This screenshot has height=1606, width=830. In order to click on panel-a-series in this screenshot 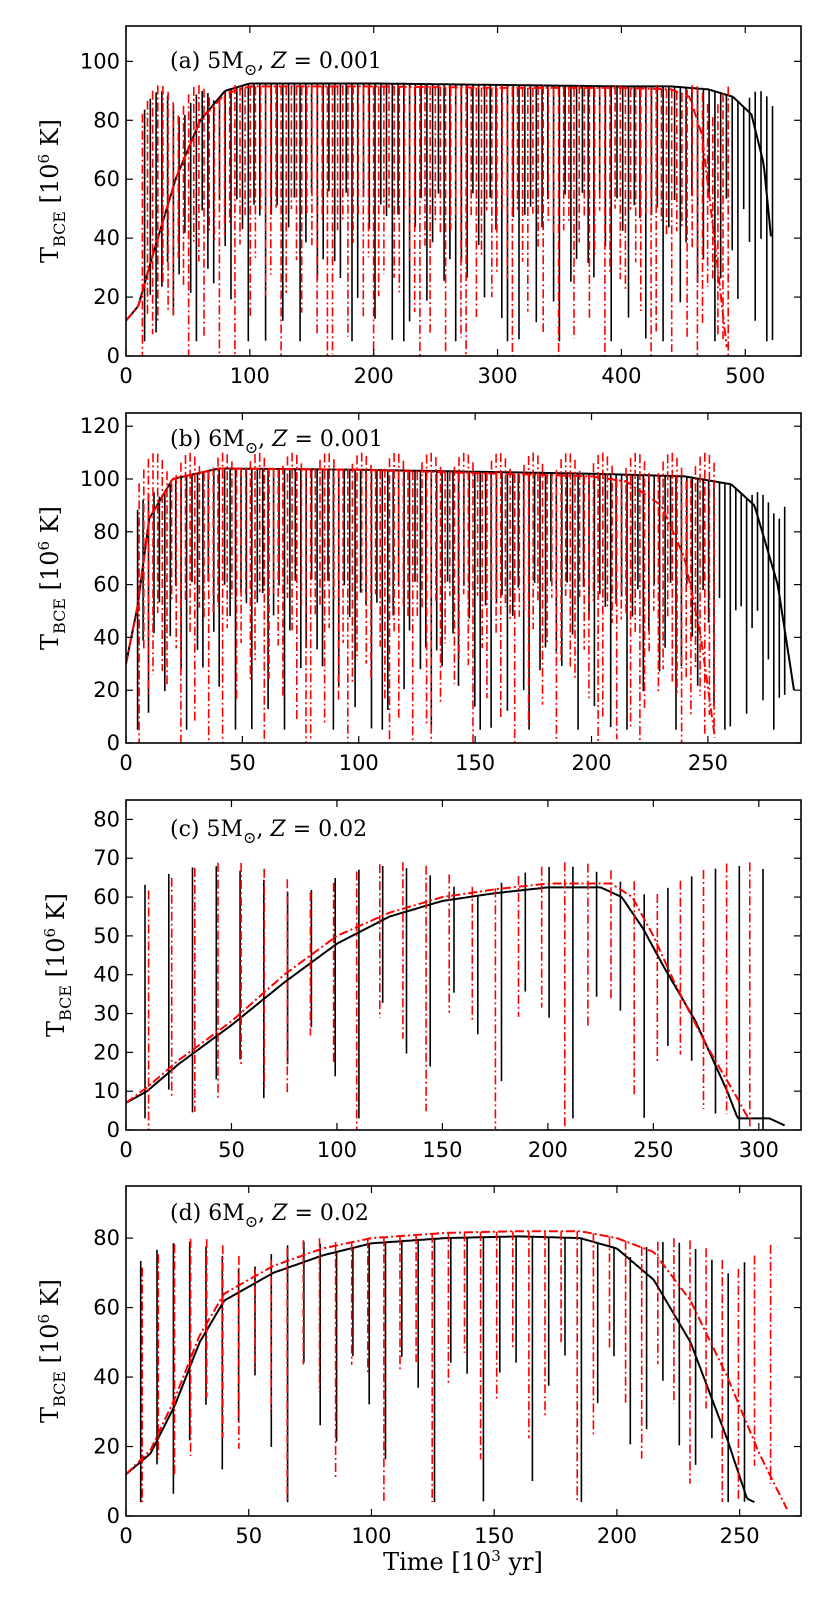, I will do `click(450, 219)`.